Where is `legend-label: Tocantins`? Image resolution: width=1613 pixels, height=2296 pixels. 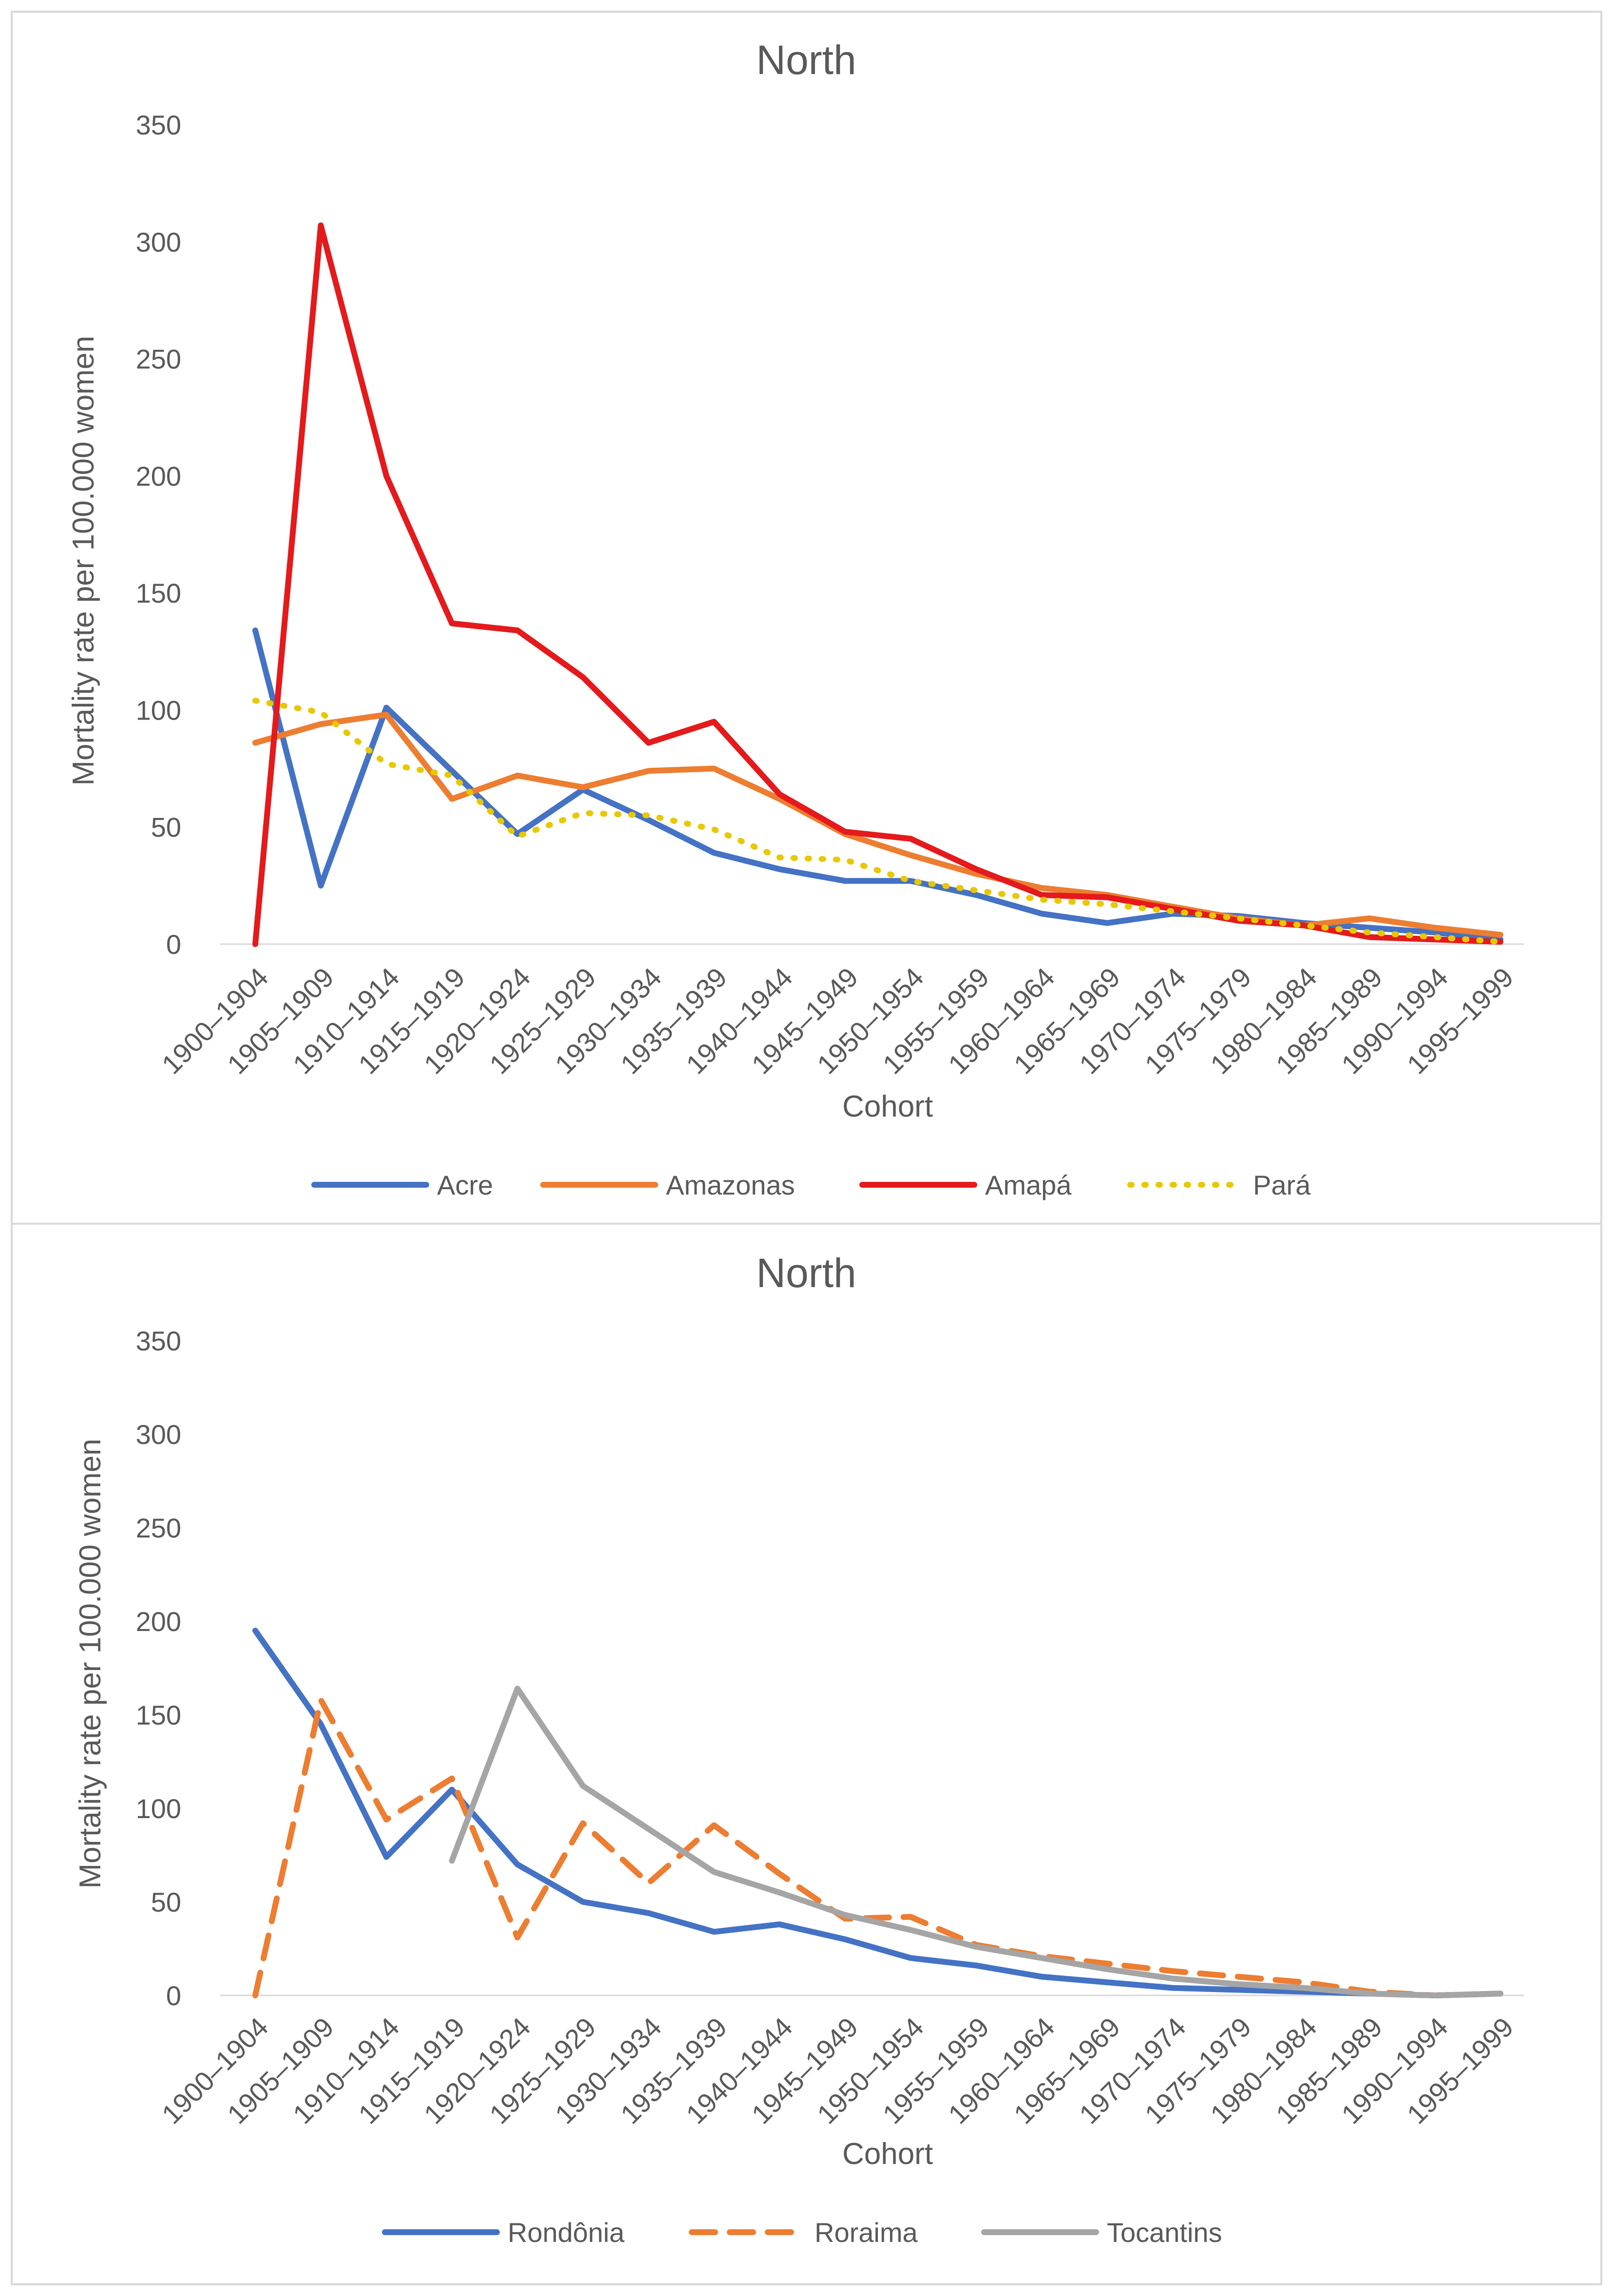 legend-label: Tocantins is located at coordinates (1164, 2233).